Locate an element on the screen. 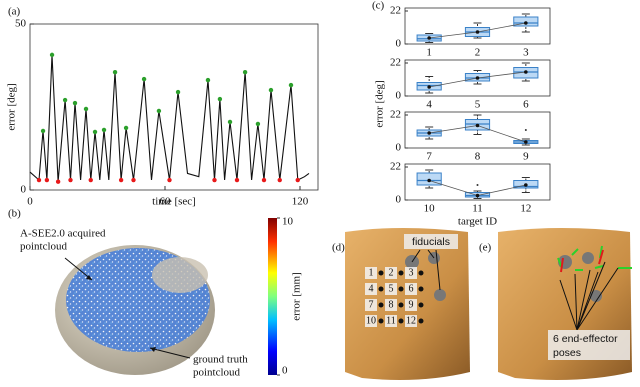 The width and height of the screenshot is (640, 387). target-label: 3 is located at coordinates (411, 272).